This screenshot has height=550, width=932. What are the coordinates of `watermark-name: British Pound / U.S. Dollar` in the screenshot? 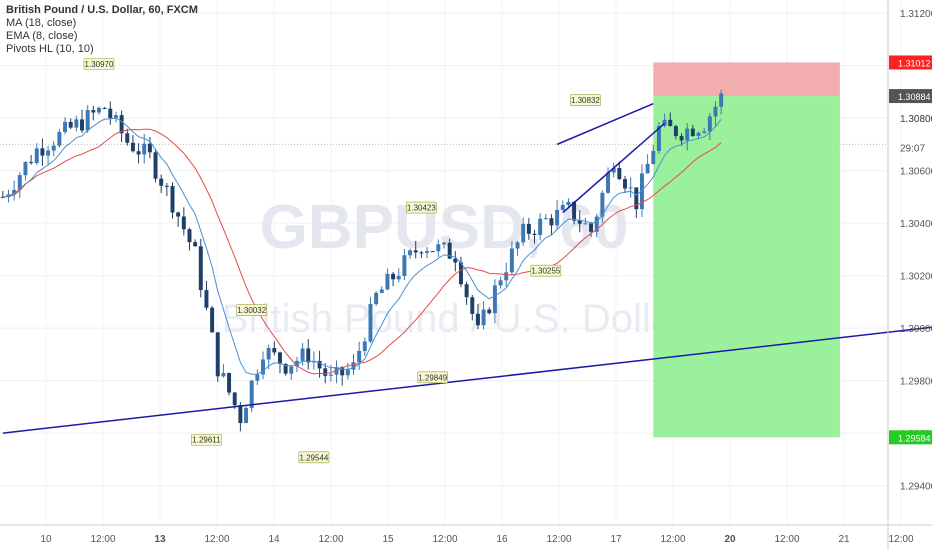 It's located at (454, 319).